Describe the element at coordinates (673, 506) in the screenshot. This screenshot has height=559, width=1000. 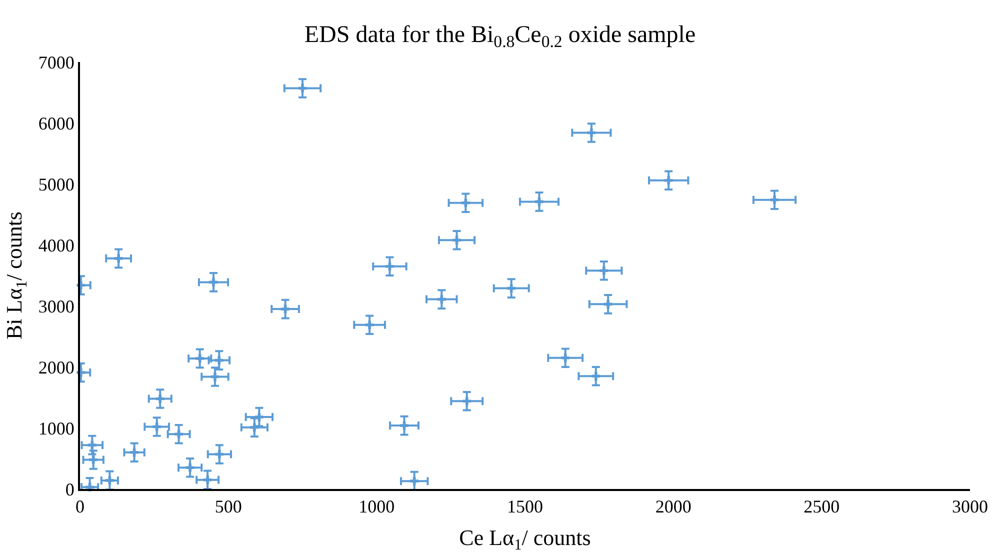
I see `x-tick-label: 2000` at that location.